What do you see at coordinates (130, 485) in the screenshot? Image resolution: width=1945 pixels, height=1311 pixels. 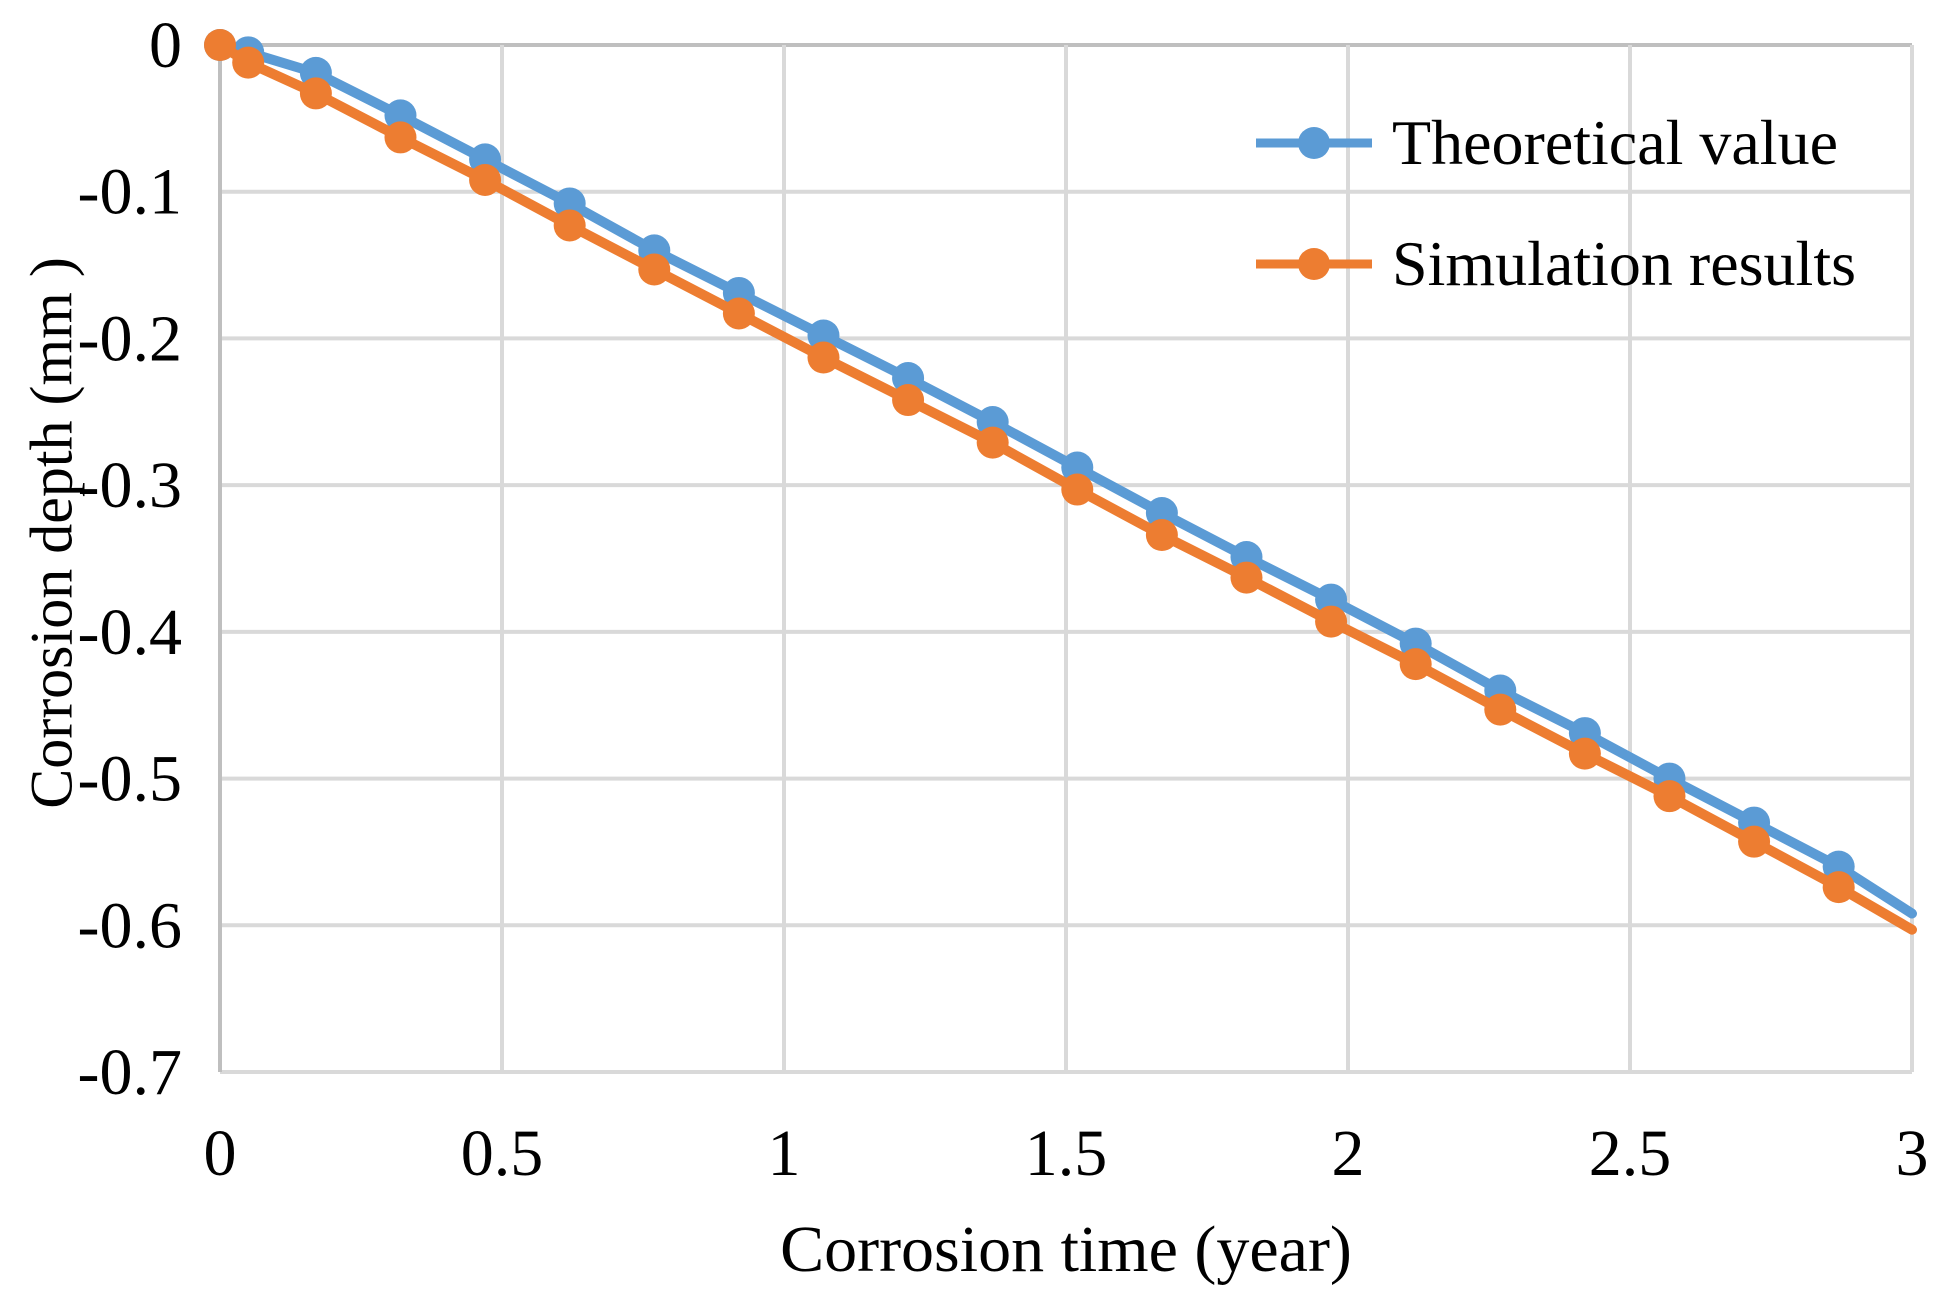 I see `y-tick-label: -0.3` at bounding box center [130, 485].